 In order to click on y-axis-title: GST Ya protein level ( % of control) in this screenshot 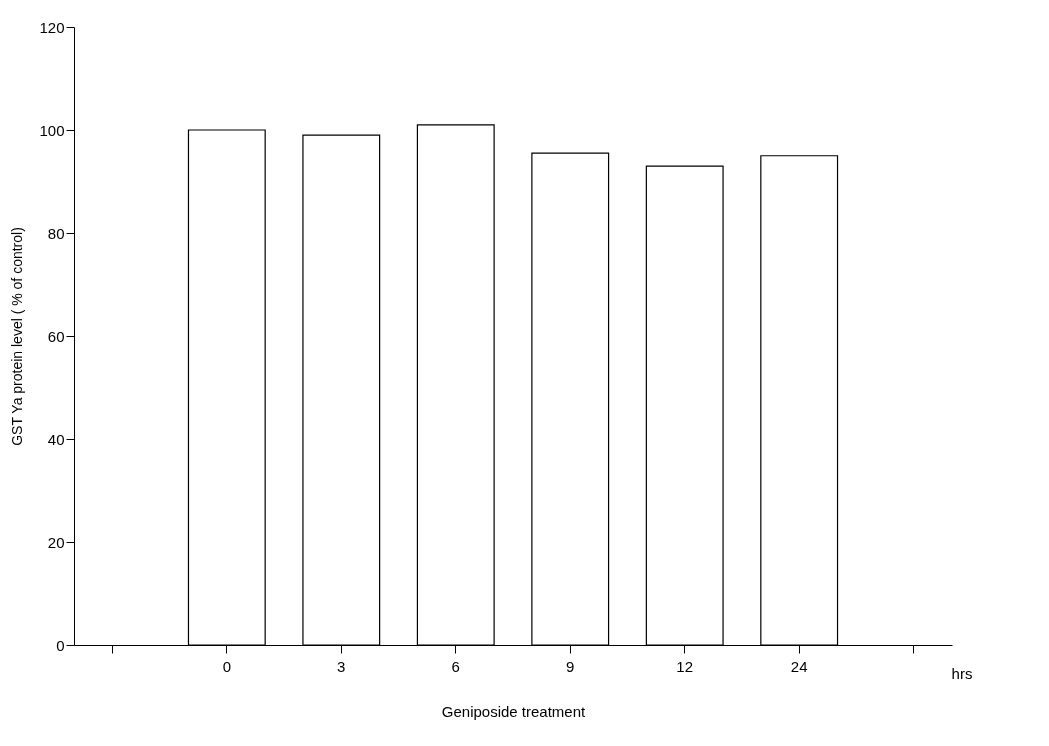, I will do `click(17, 336)`.